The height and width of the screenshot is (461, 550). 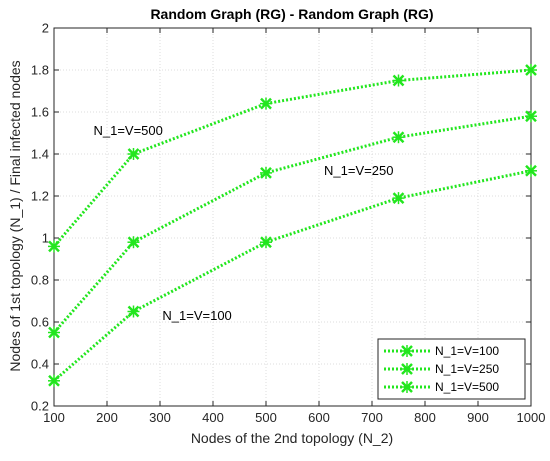 What do you see at coordinates (467, 351) in the screenshot?
I see `legend-label: N_1=V=100` at bounding box center [467, 351].